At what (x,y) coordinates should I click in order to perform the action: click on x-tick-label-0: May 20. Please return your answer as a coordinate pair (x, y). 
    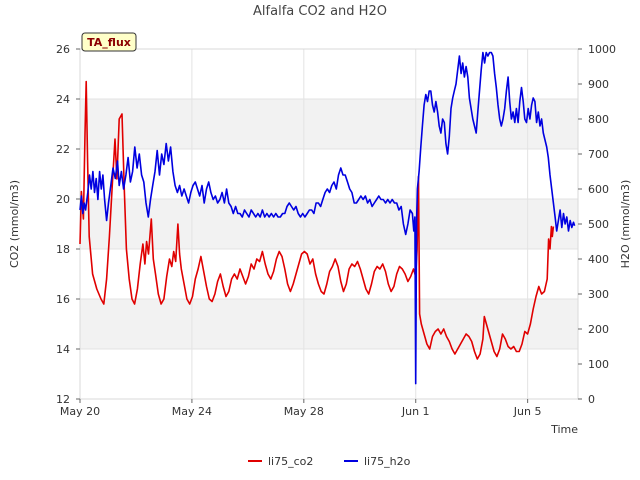
    Looking at the image, I should click on (80, 411).